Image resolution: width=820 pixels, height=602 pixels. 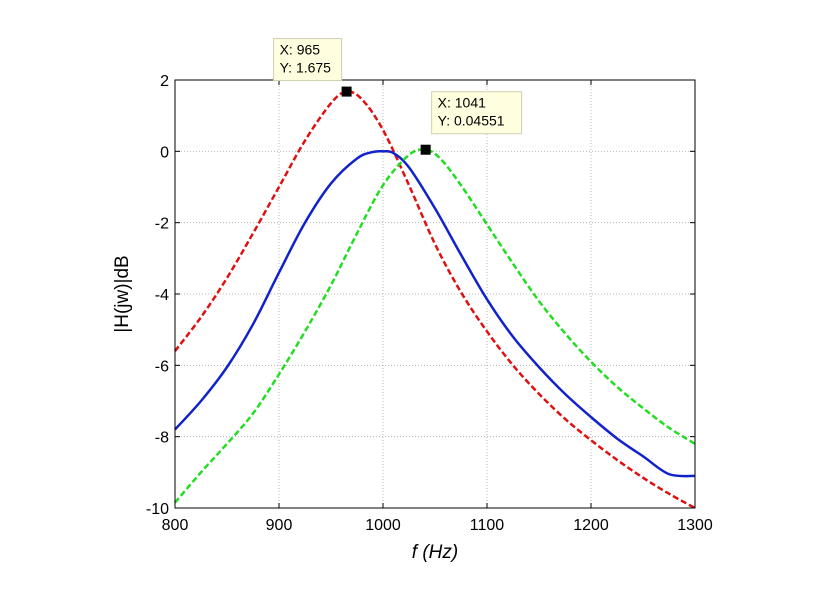 I want to click on y-tick-label: 0, so click(x=164, y=152).